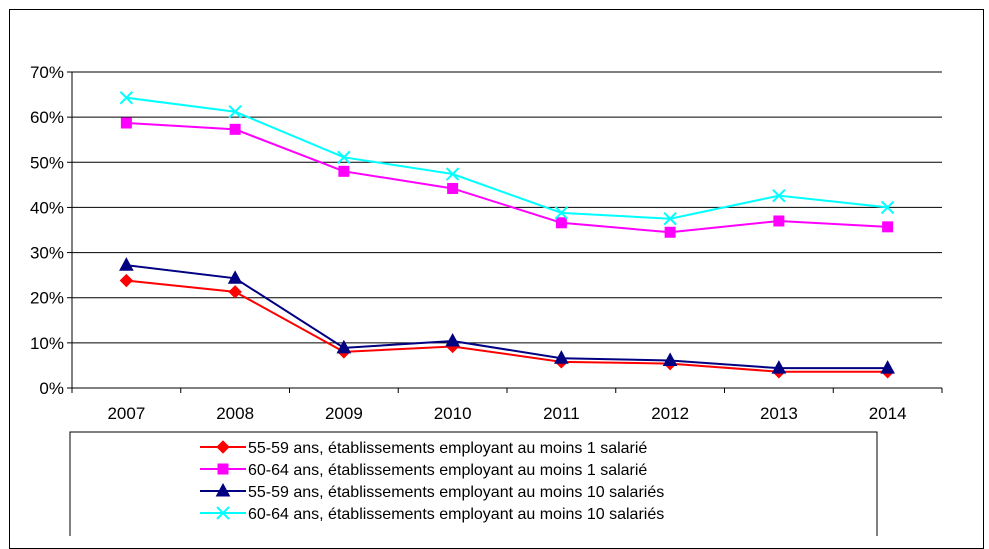 The width and height of the screenshot is (989, 549). Describe the element at coordinates (561, 413) in the screenshot. I see `x-tick-label: 2011` at that location.